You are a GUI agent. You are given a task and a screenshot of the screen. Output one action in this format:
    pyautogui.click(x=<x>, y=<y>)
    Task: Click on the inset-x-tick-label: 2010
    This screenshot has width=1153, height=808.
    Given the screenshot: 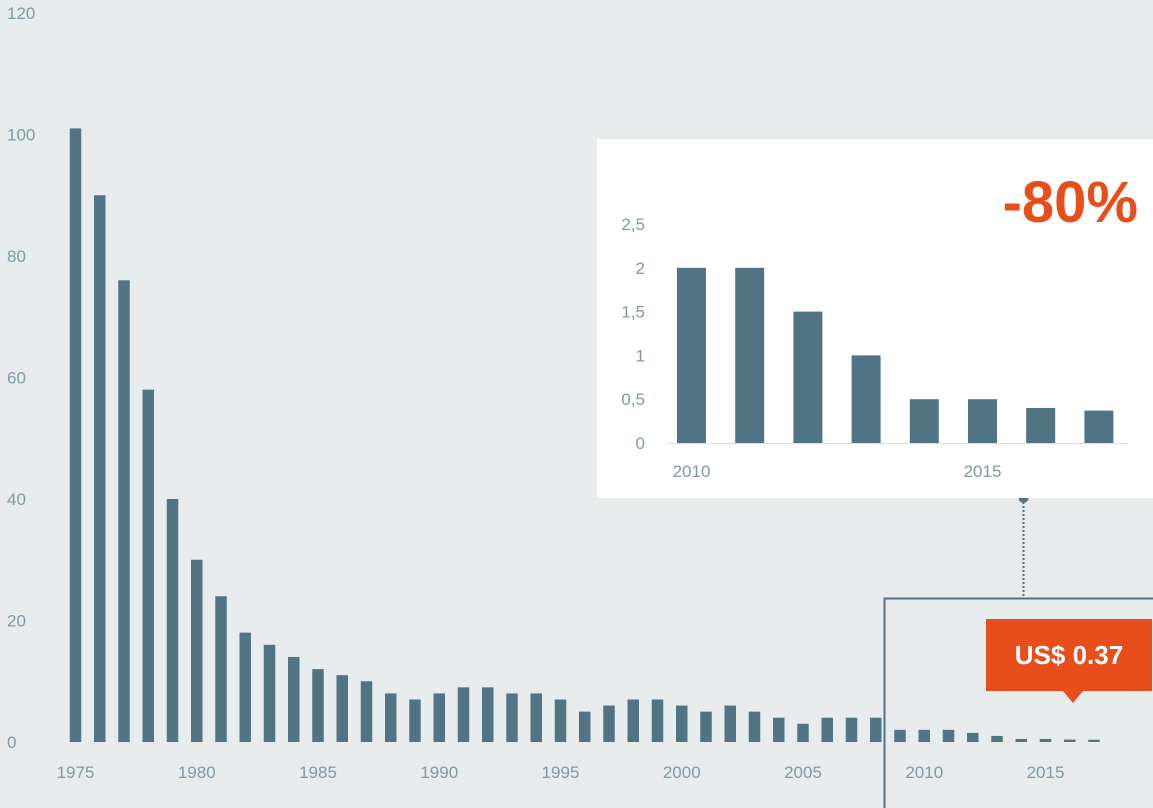 What is the action you would take?
    pyautogui.click(x=692, y=471)
    